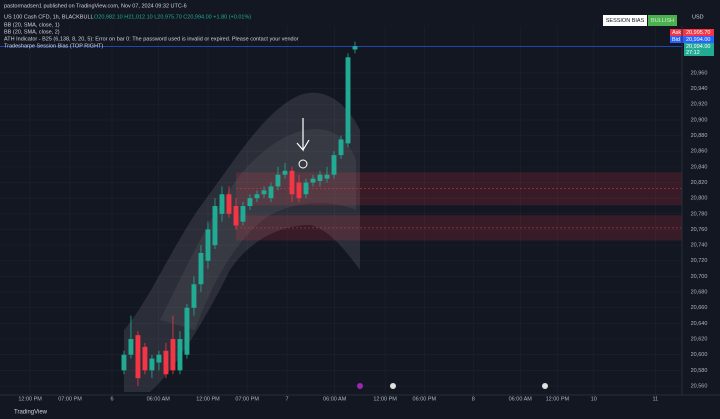 The height and width of the screenshot is (419, 720). I want to click on x-tick-label: 11, so click(656, 399).